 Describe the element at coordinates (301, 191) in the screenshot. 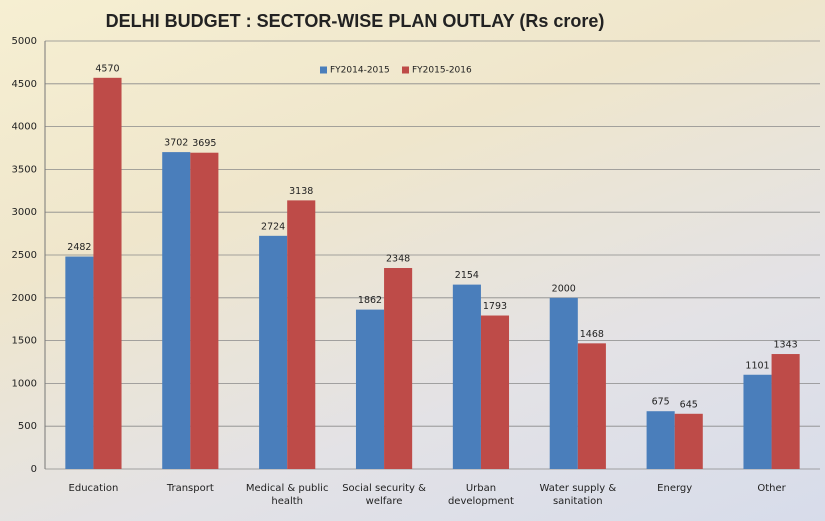

I see `value-label: 3138` at that location.